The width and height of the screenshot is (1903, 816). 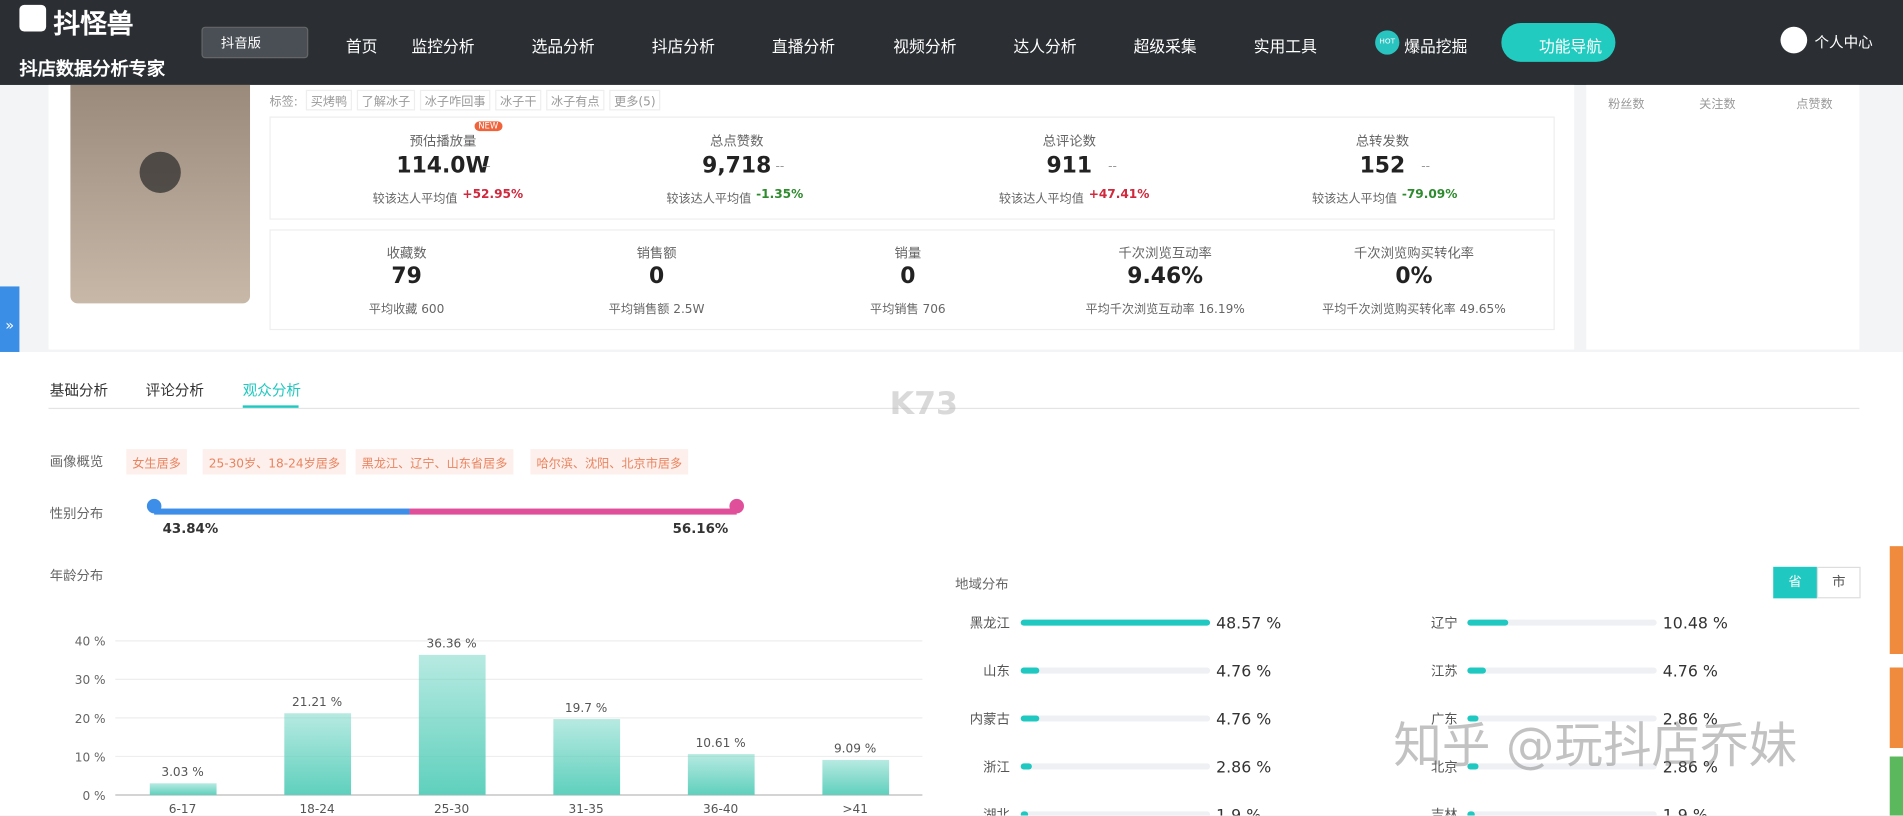 What do you see at coordinates (1165, 48) in the screenshot?
I see `nav-item: 超级采集` at bounding box center [1165, 48].